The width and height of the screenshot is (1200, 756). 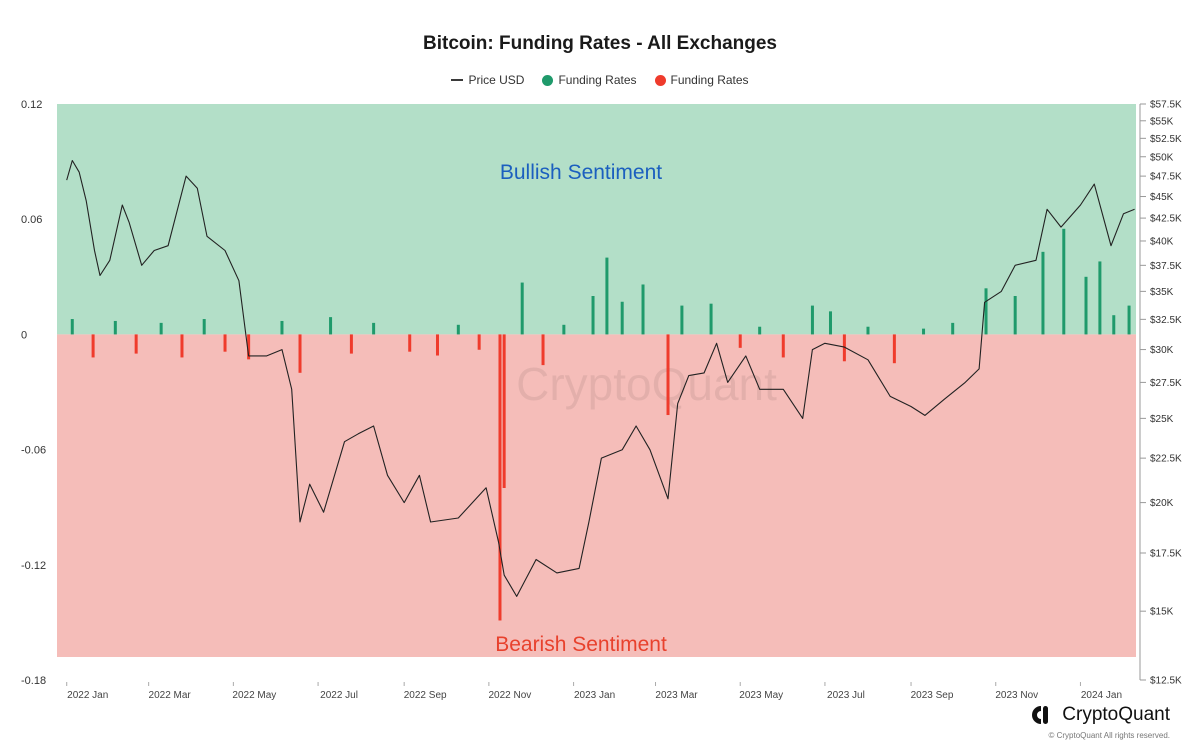 I want to click on right-y-tick-label: $15K, so click(x=1162, y=612).